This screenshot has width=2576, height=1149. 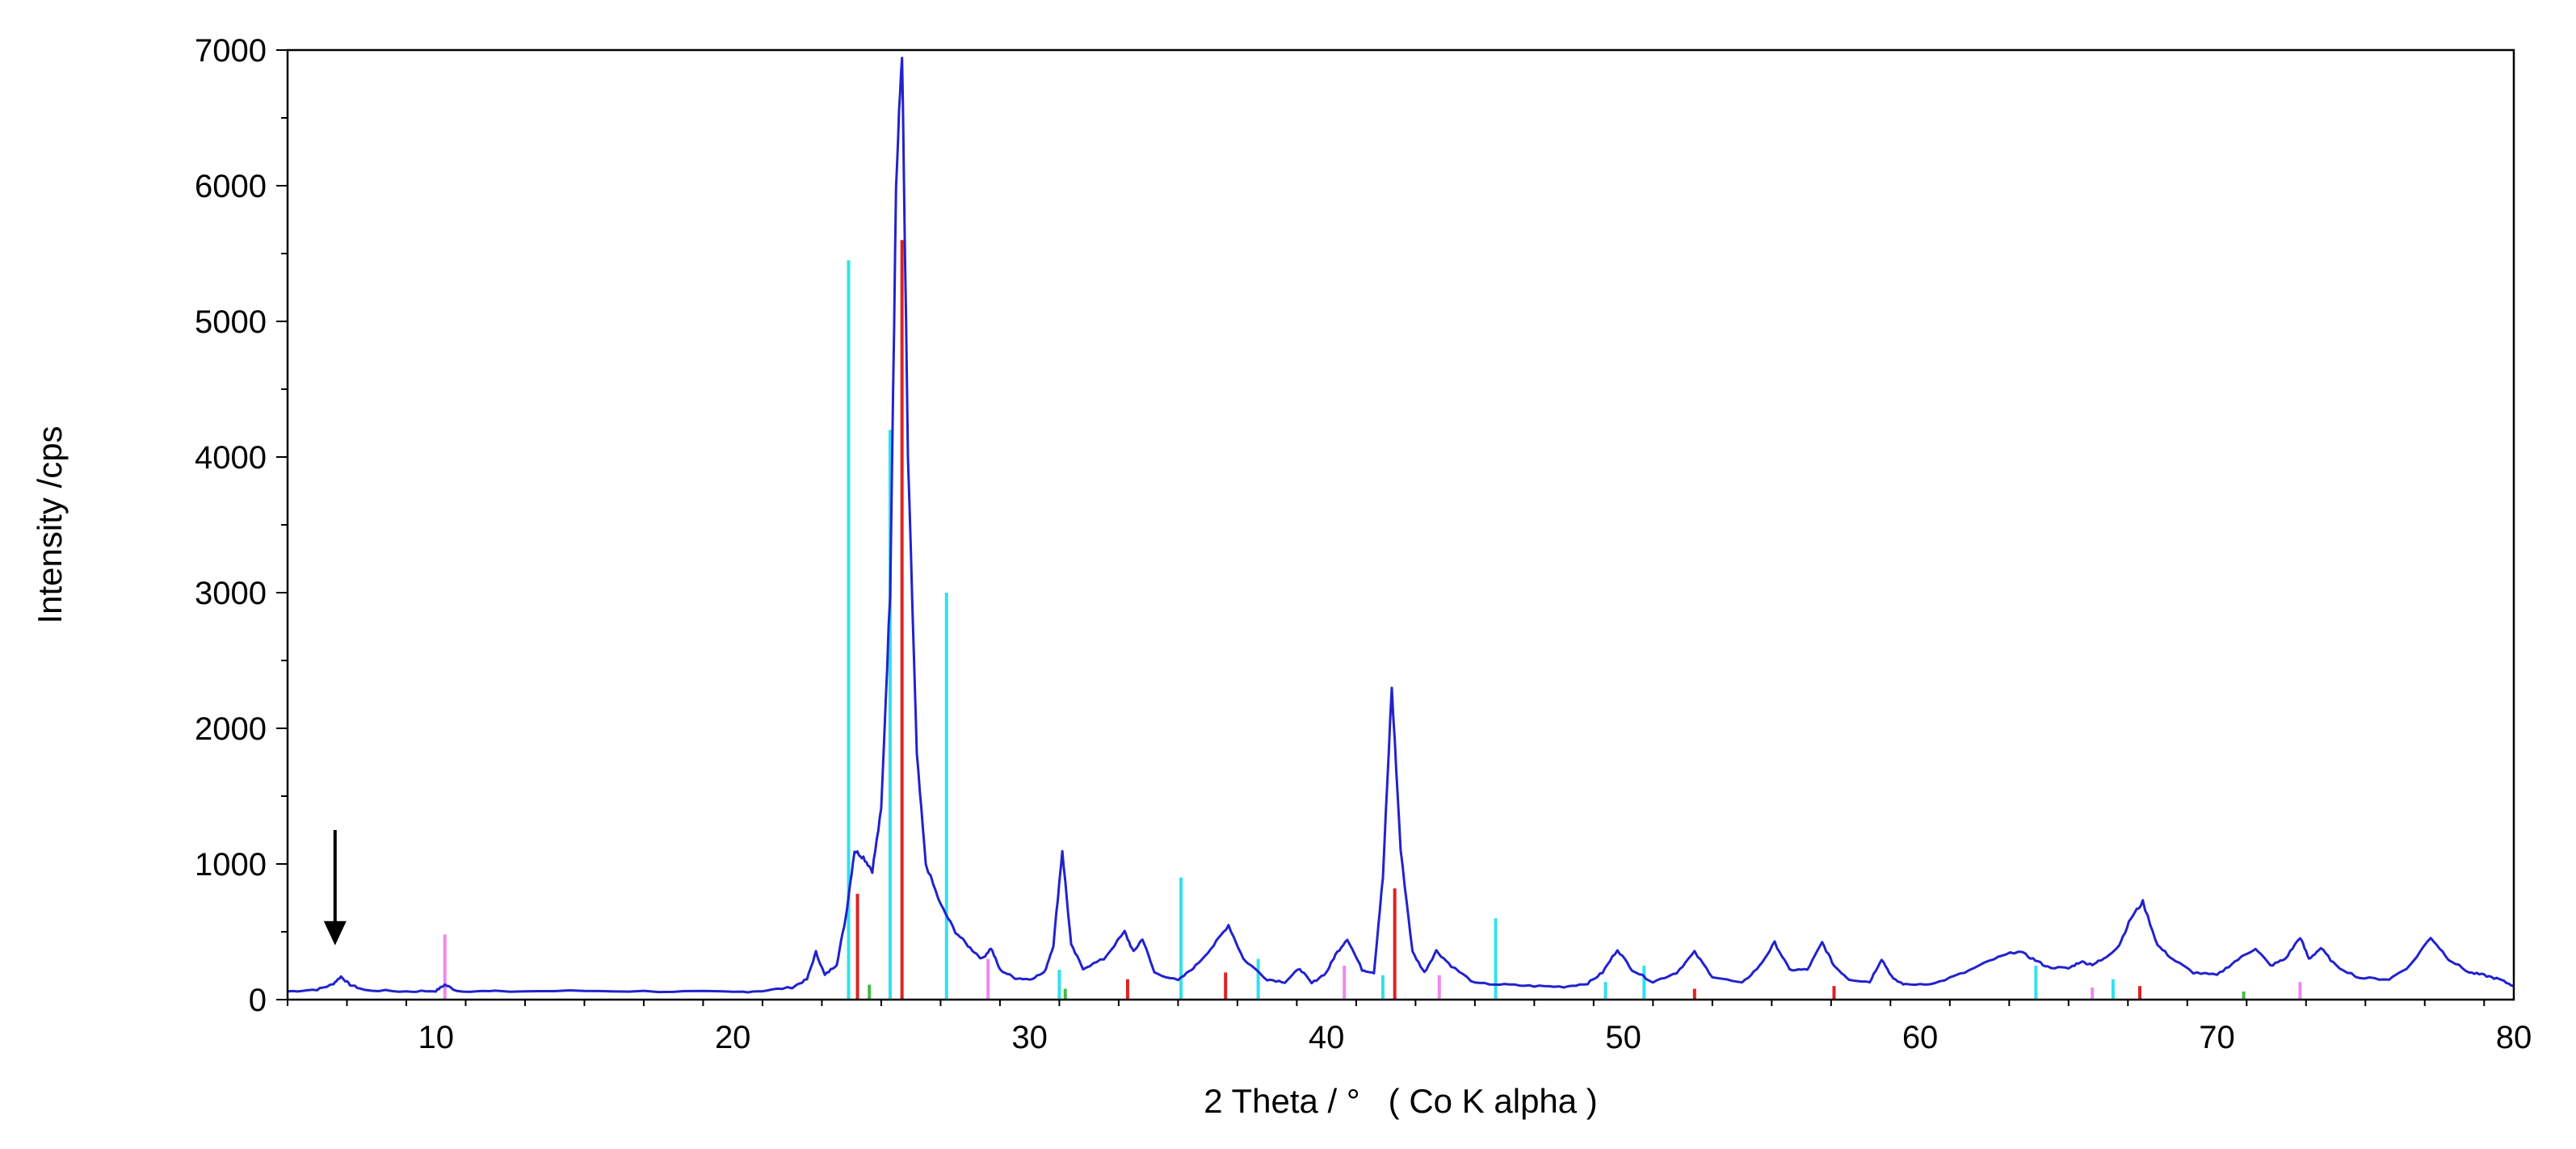 I want to click on y-axis-title: Intensity /cps, so click(x=50, y=524).